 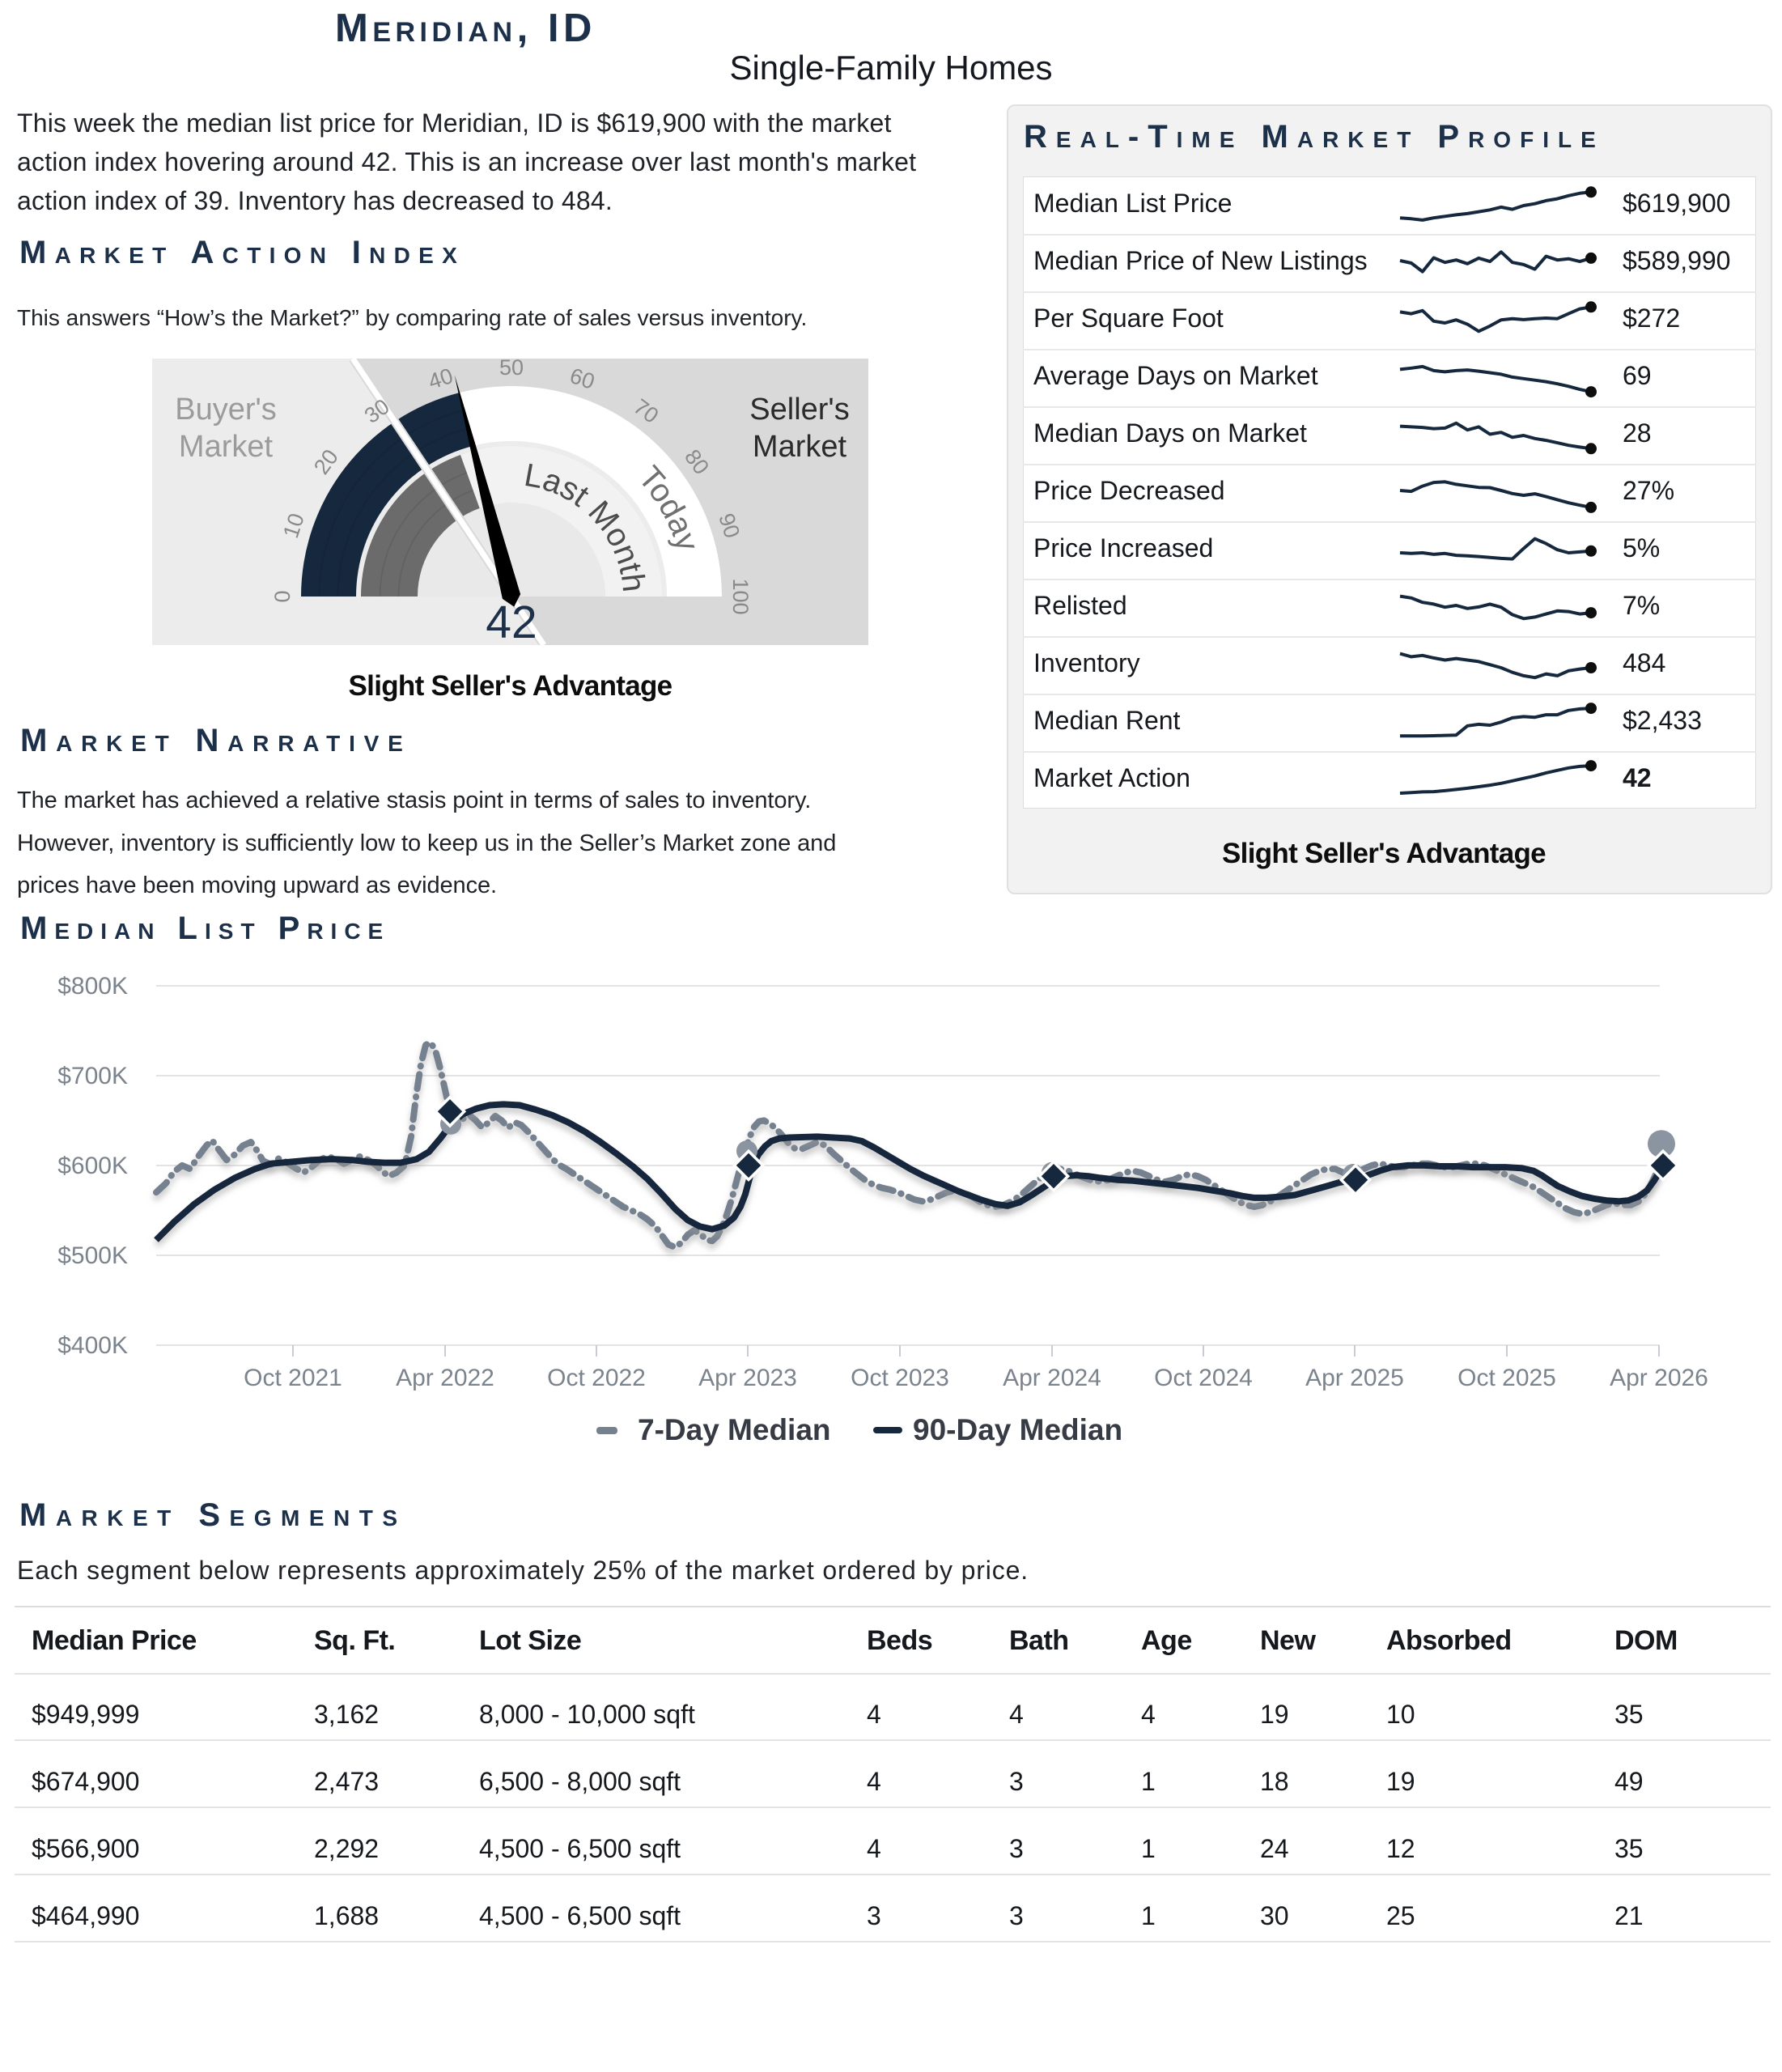 What do you see at coordinates (1052, 1378) in the screenshot?
I see `svg-text: Apr 2024` at bounding box center [1052, 1378].